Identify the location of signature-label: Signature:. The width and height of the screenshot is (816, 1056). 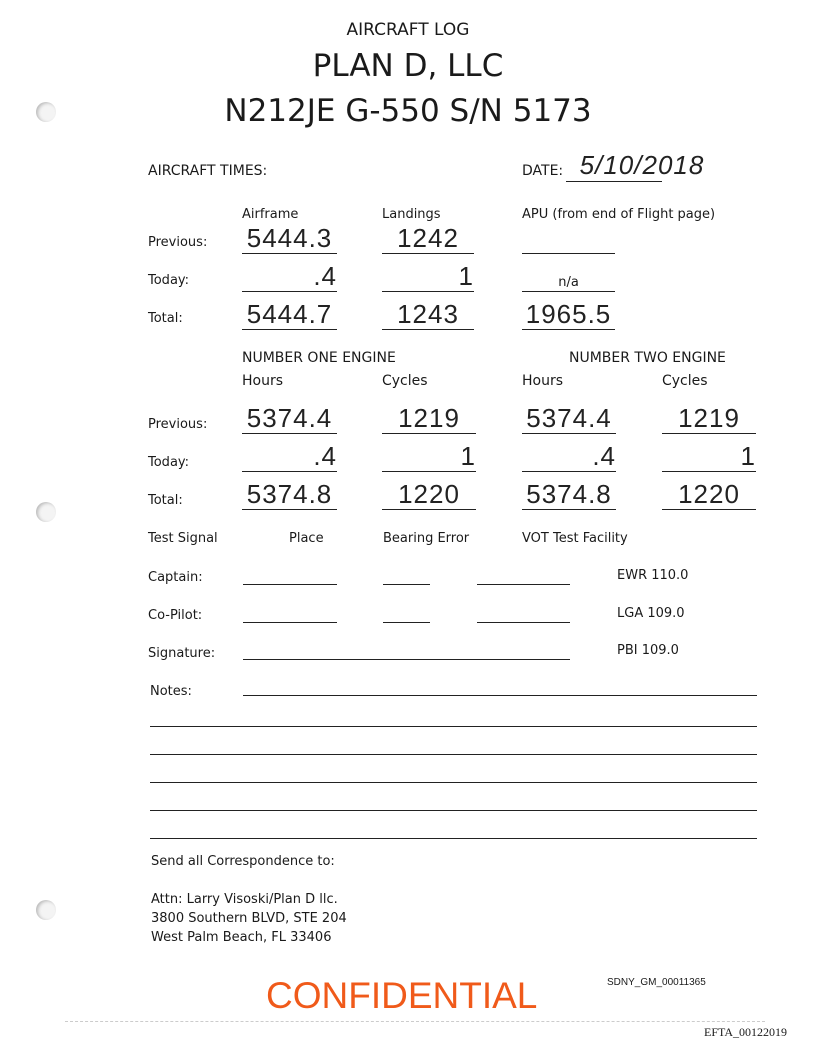
(182, 653).